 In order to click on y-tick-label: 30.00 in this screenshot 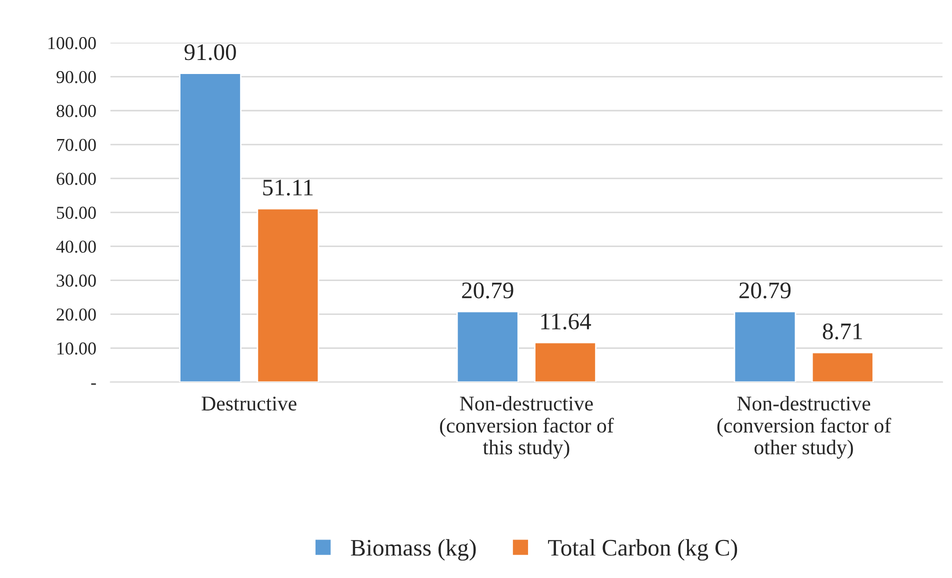, I will do `click(76, 280)`.